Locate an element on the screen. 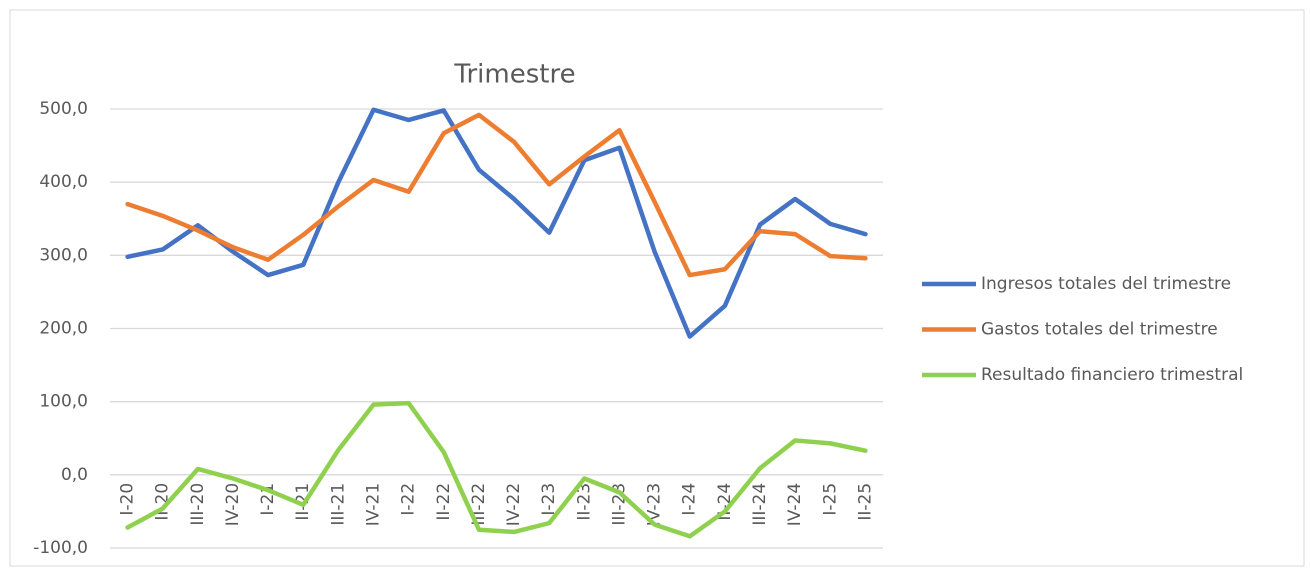 The width and height of the screenshot is (1310, 570). x-tick-label: IV-20 is located at coordinates (233, 504).